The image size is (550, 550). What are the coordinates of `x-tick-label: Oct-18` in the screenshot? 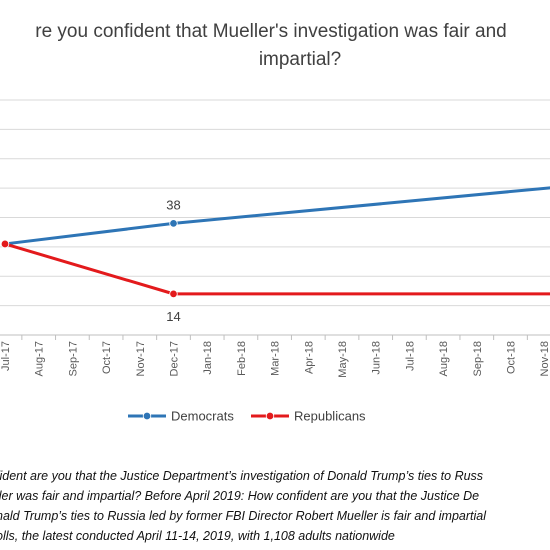 It's located at (512, 357).